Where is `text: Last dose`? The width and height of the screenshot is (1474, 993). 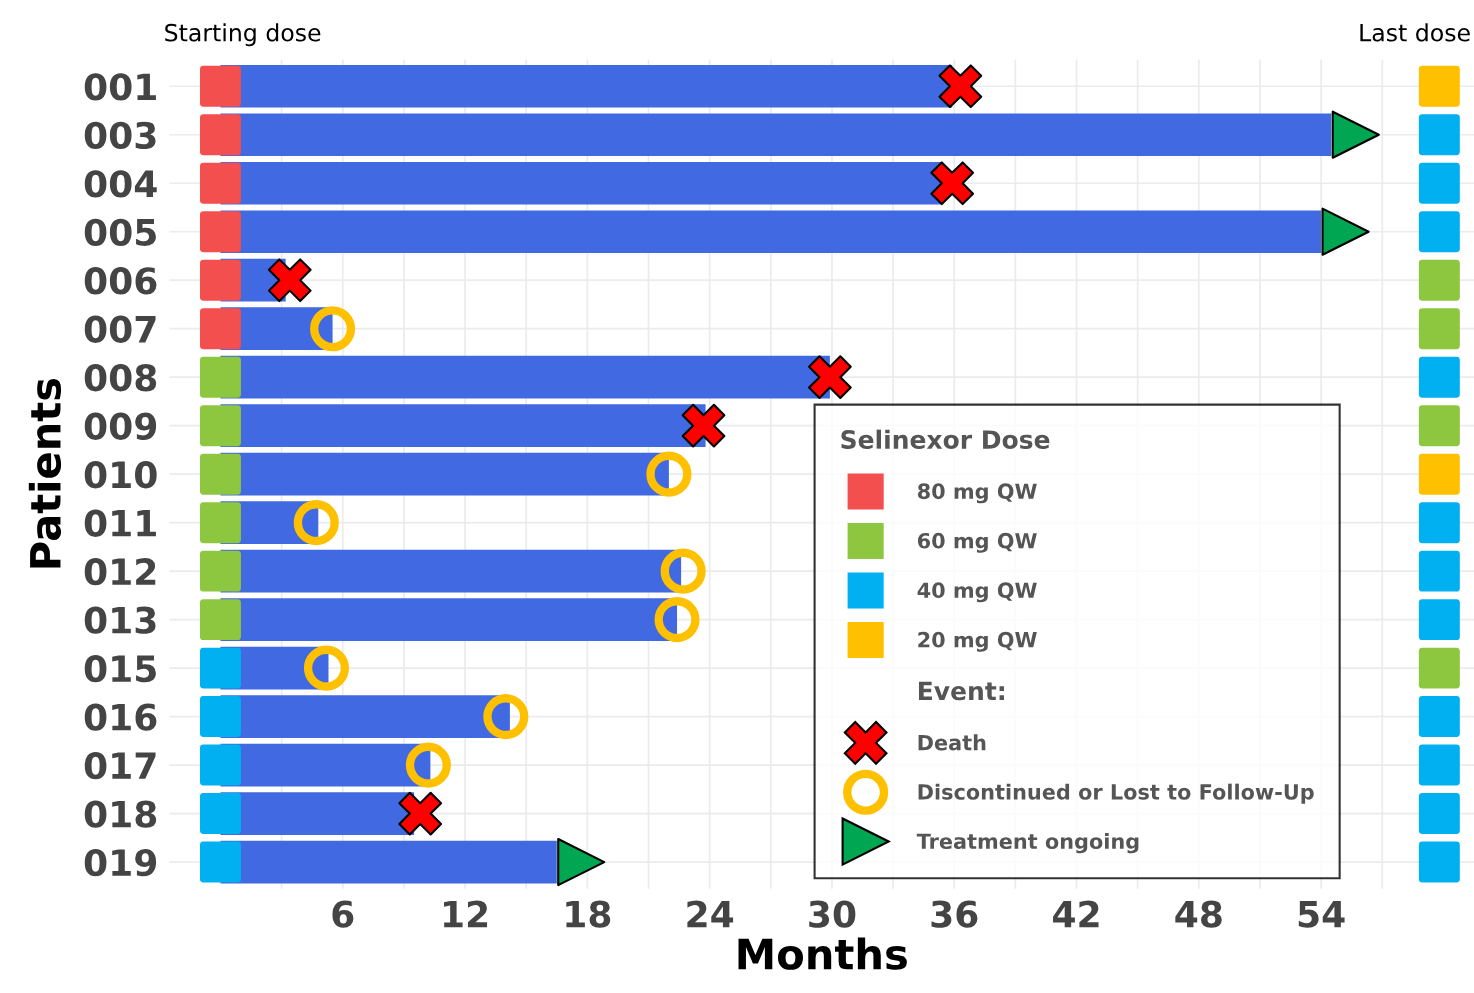
text: Last dose is located at coordinates (1415, 32).